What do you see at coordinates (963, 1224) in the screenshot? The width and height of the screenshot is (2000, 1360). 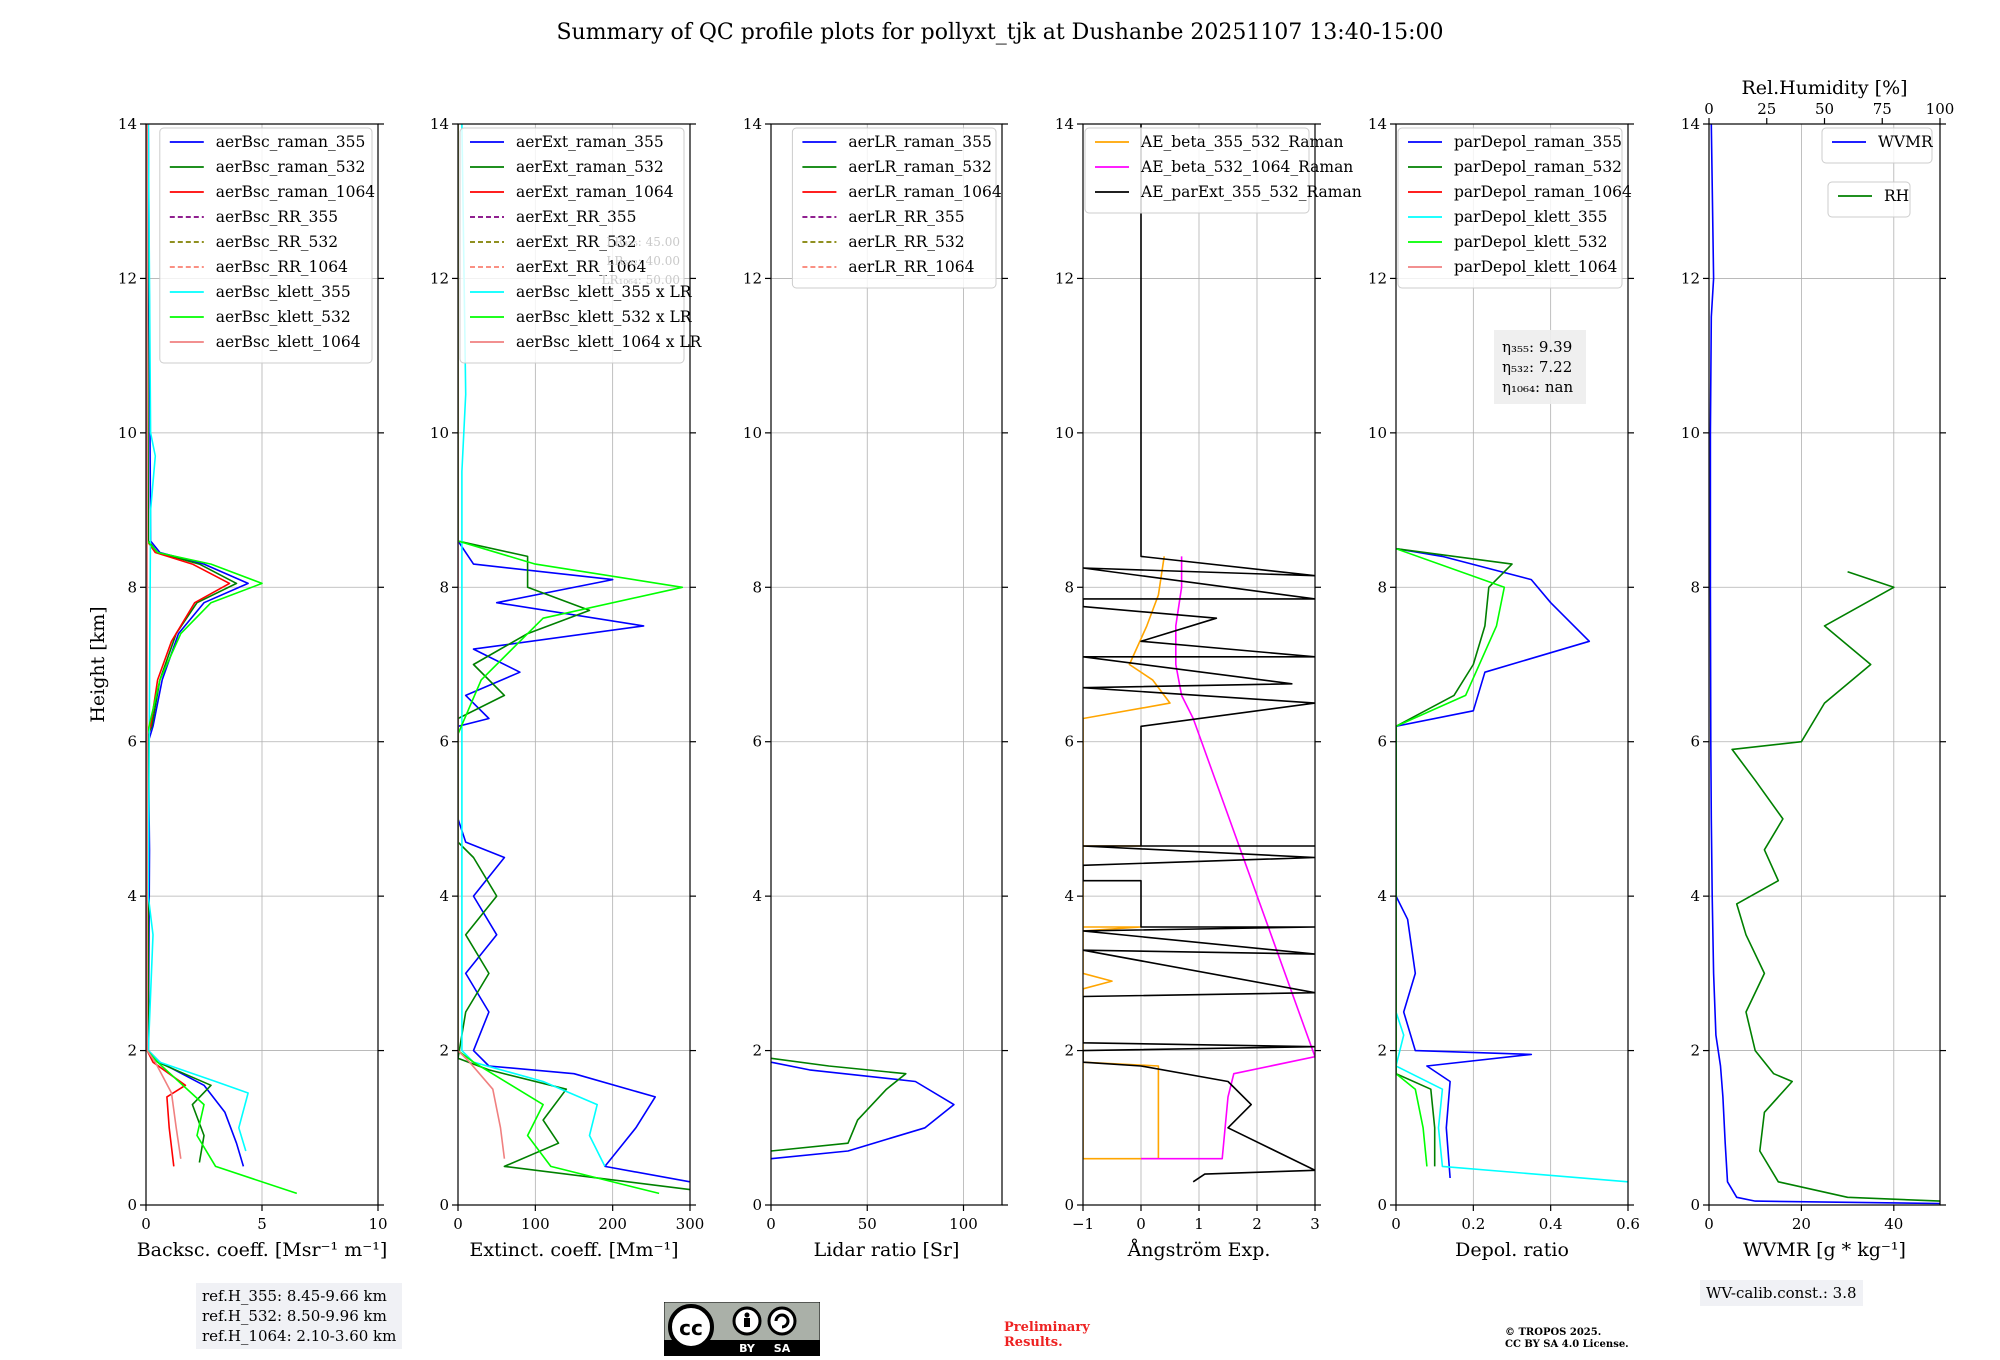 I see `xtick-label: 100` at bounding box center [963, 1224].